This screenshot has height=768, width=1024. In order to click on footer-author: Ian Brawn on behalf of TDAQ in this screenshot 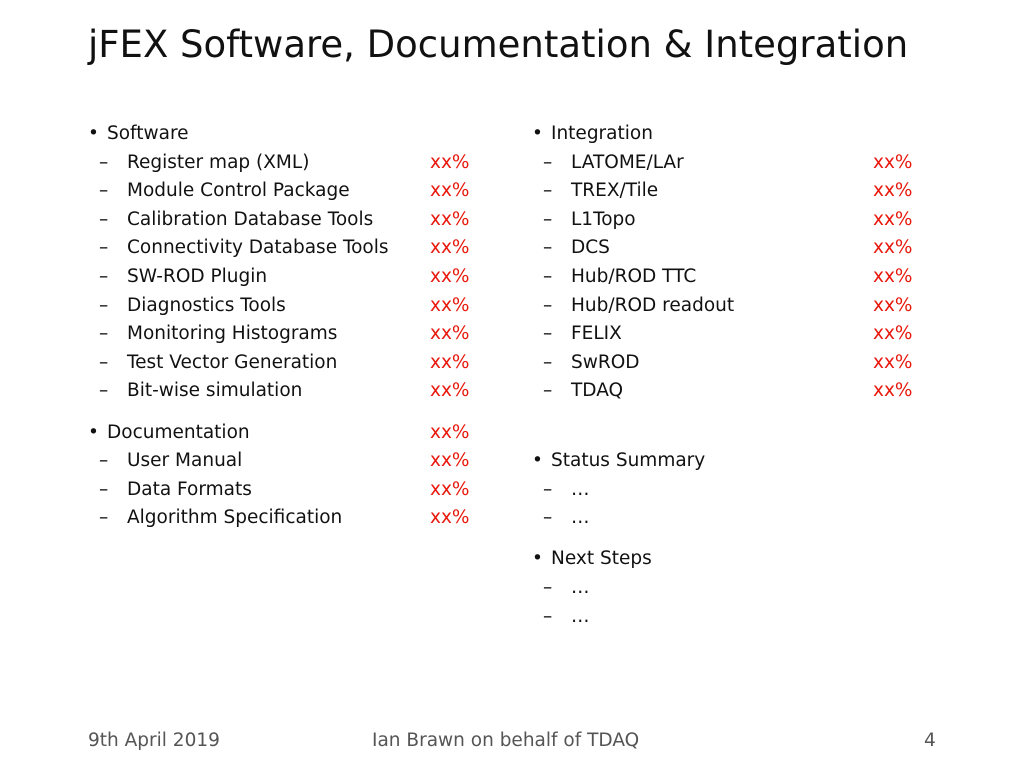, I will do `click(506, 740)`.